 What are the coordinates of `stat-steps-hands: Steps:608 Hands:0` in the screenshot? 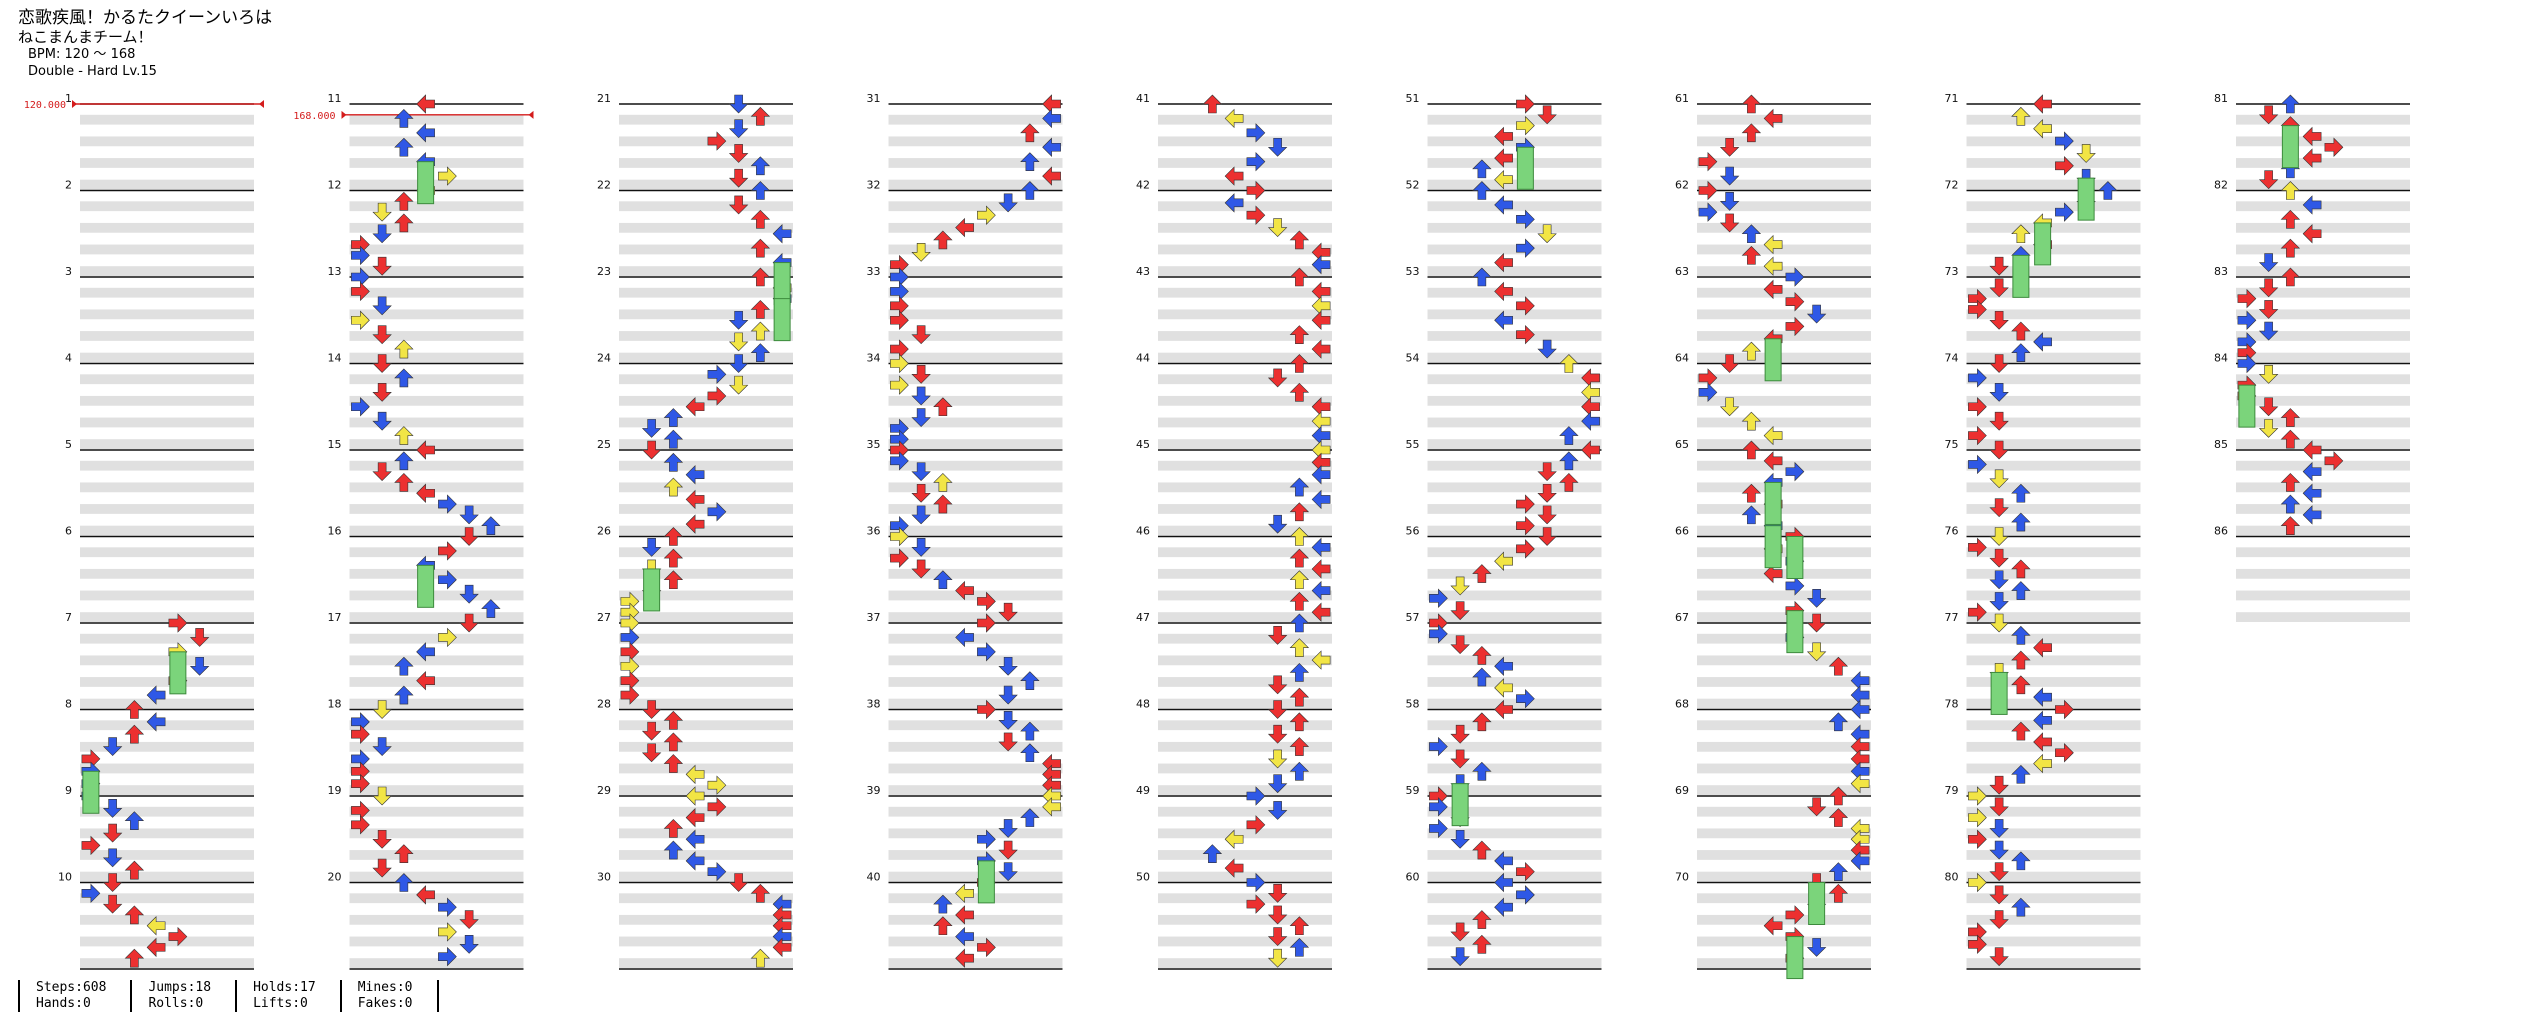 It's located at (74, 996).